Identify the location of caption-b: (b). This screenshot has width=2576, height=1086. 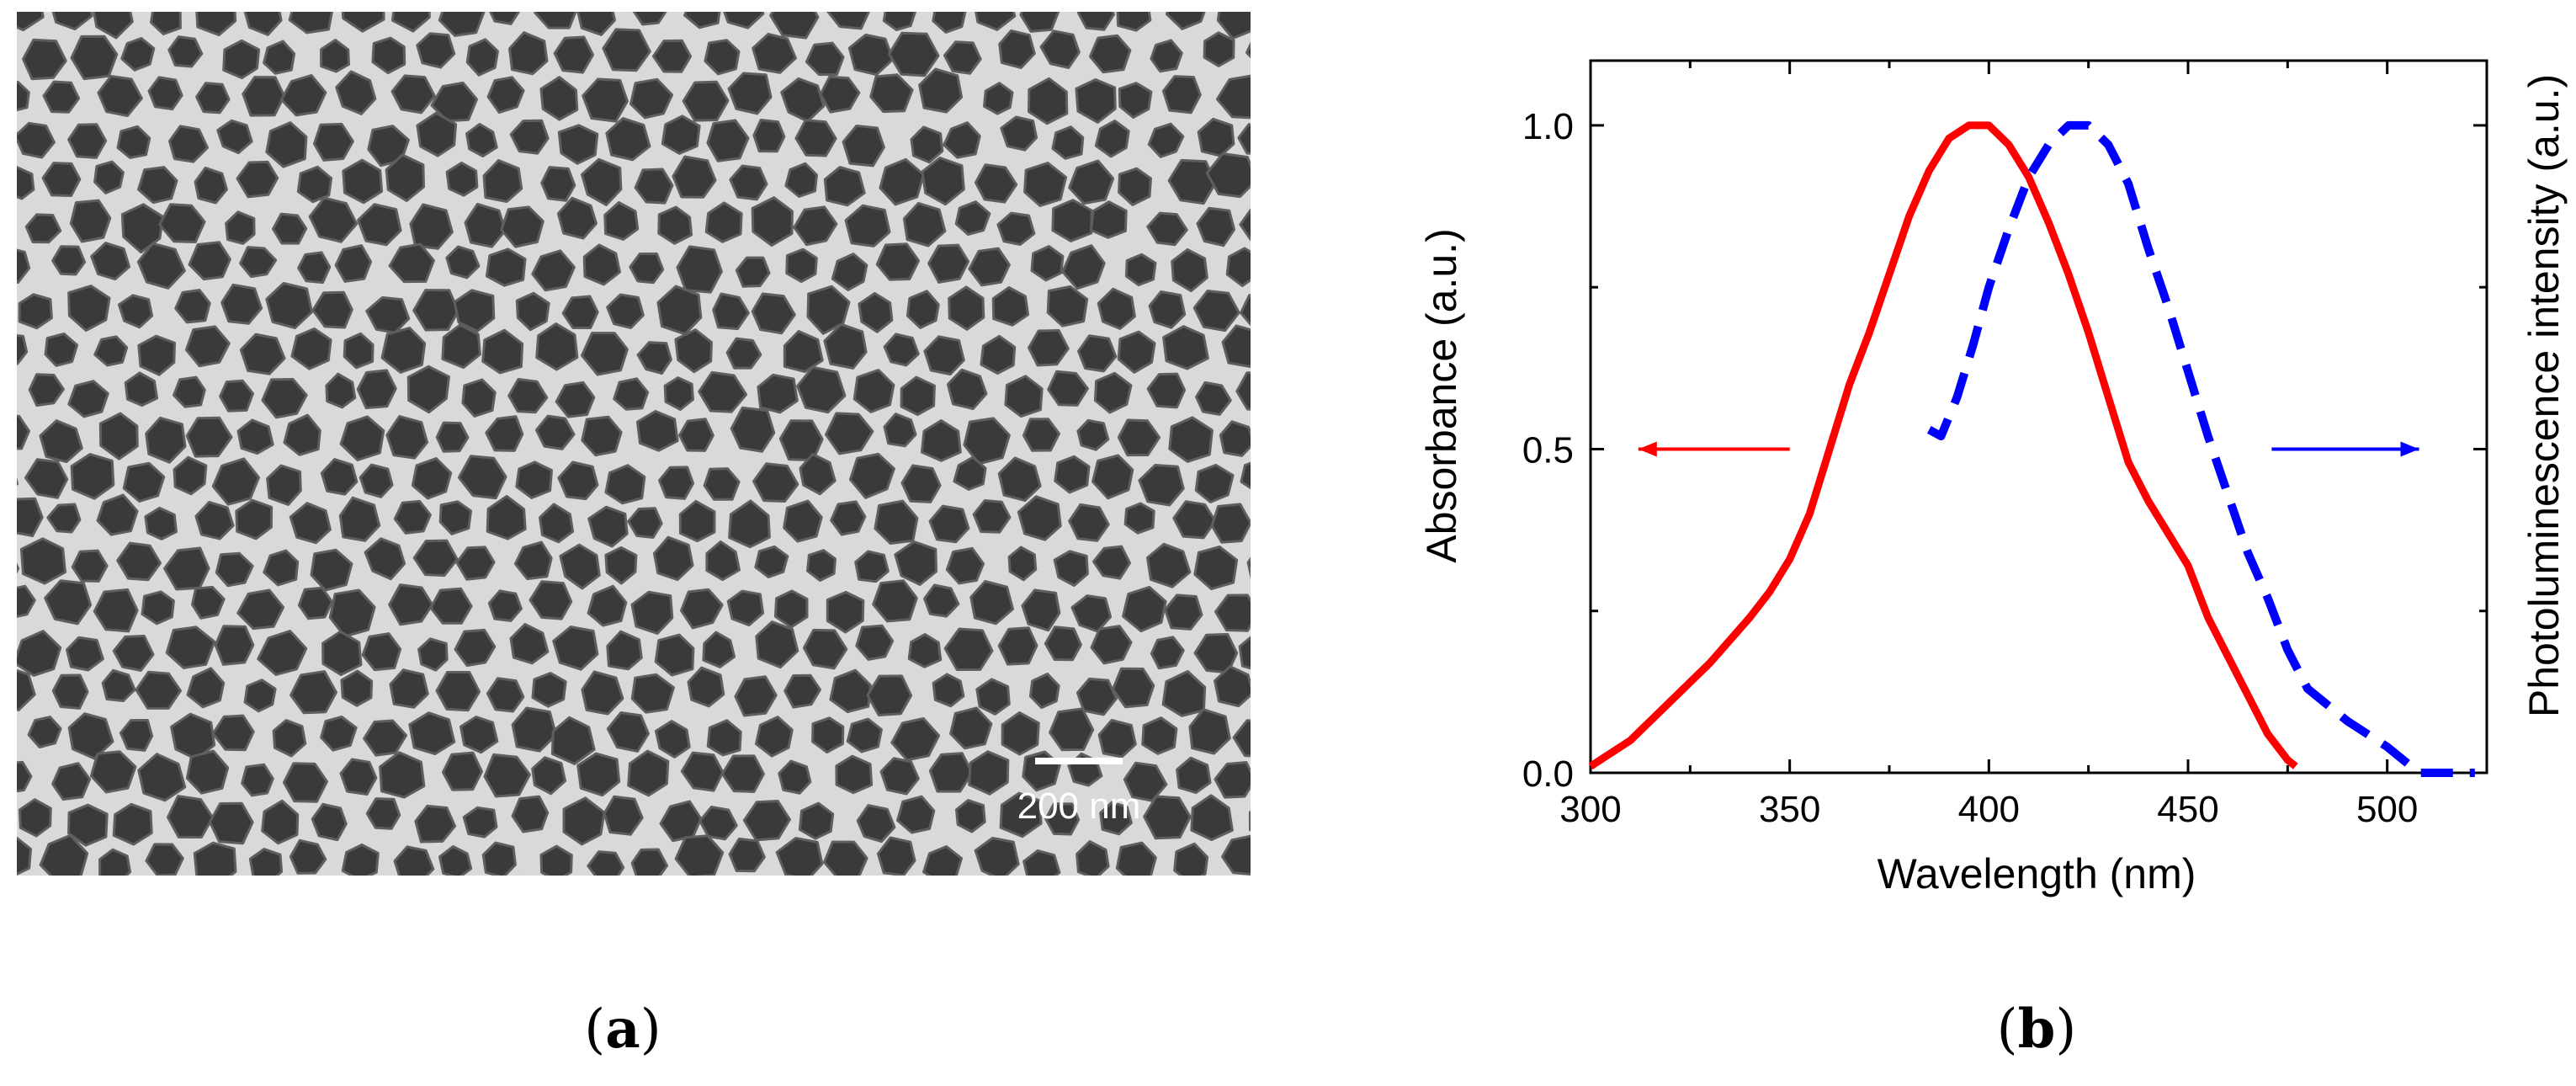
(2037, 1029).